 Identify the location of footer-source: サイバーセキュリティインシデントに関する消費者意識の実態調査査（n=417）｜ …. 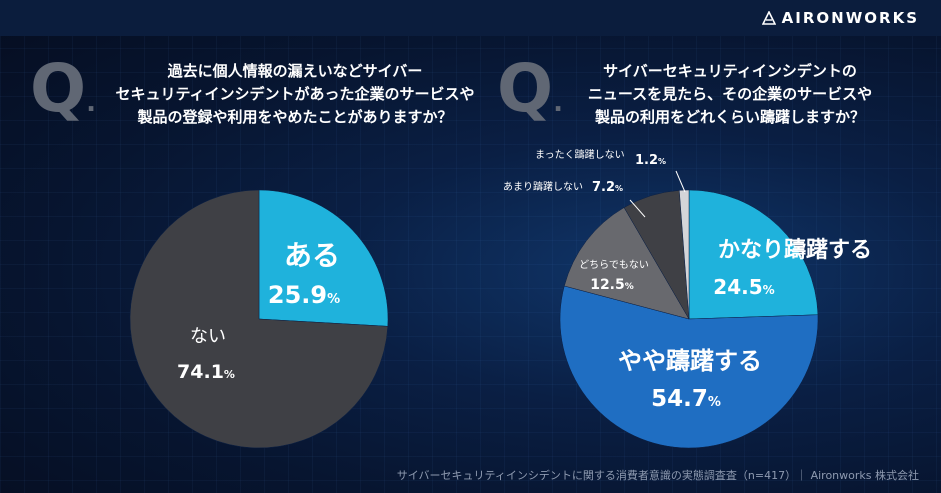
(657, 475).